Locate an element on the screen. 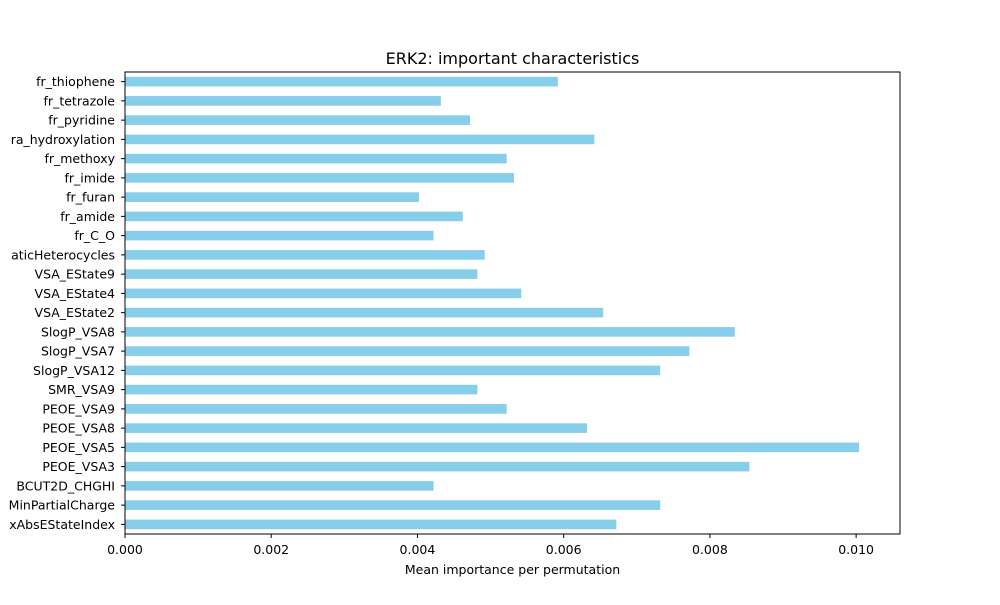 Image resolution: width=1000 pixels, height=605 pixels. x-tick-label: 0.008 is located at coordinates (710, 549).